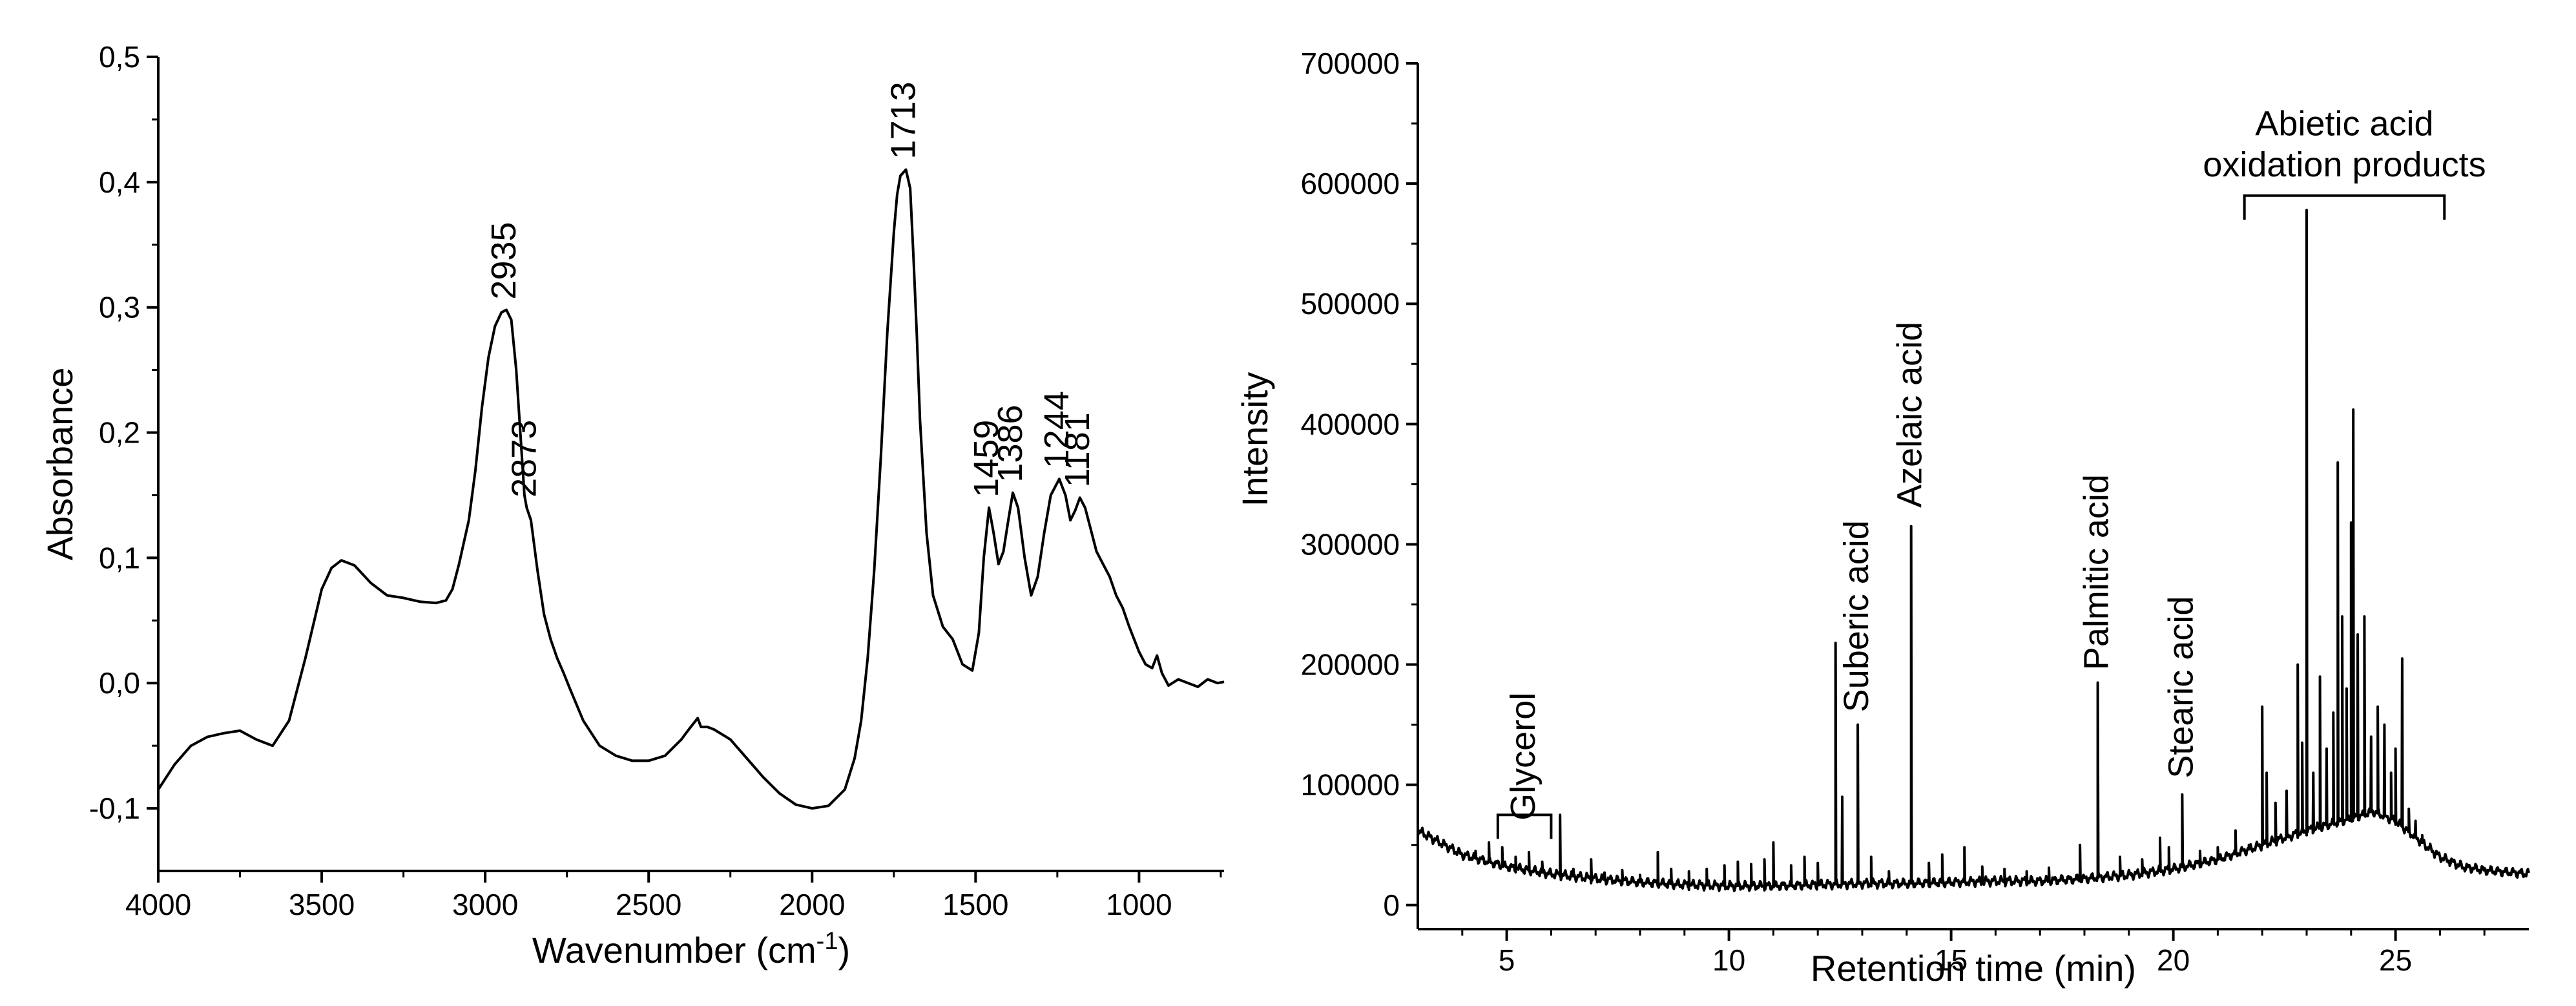 Image resolution: width=2576 pixels, height=1006 pixels. I want to click on ftir-x-tick-label: 3000, so click(485, 904).